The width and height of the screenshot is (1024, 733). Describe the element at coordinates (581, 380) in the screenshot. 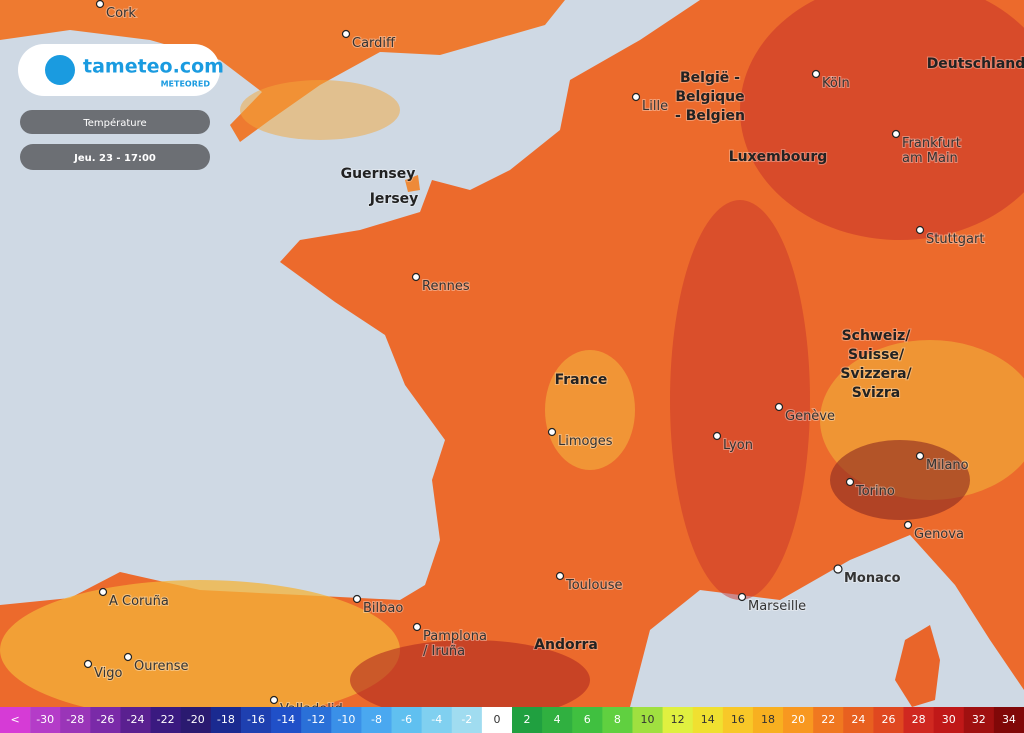

I see `country-label-line: France` at that location.